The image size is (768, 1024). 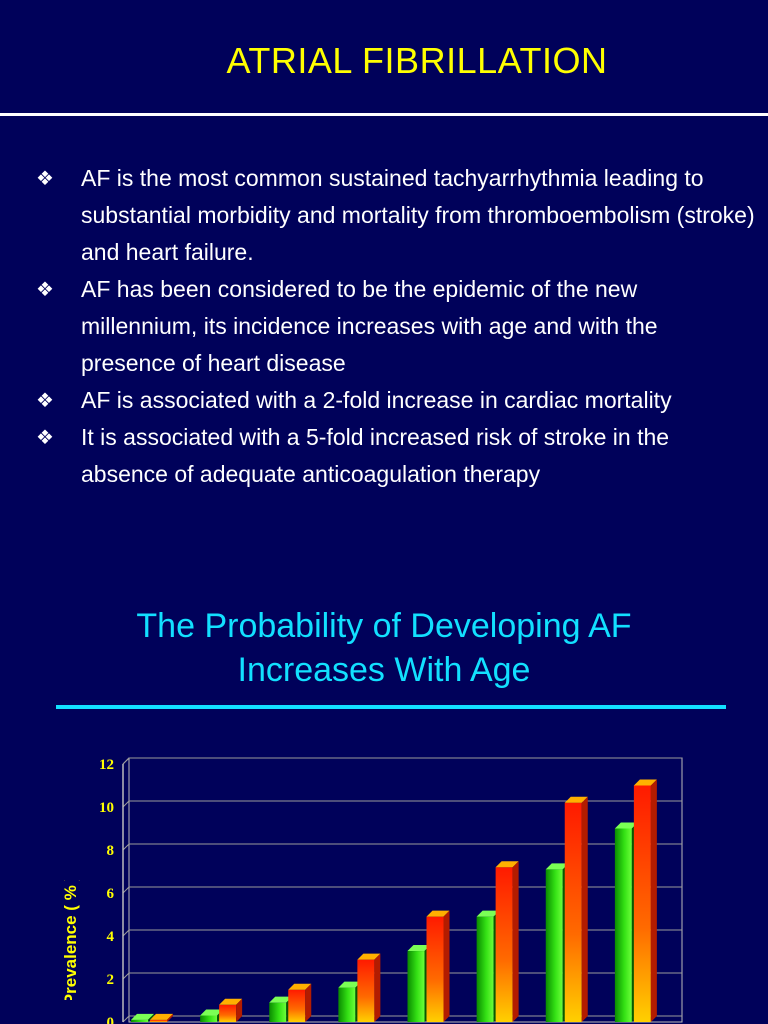 I want to click on y-axis-title: Prevalence ( % ), so click(x=70, y=940).